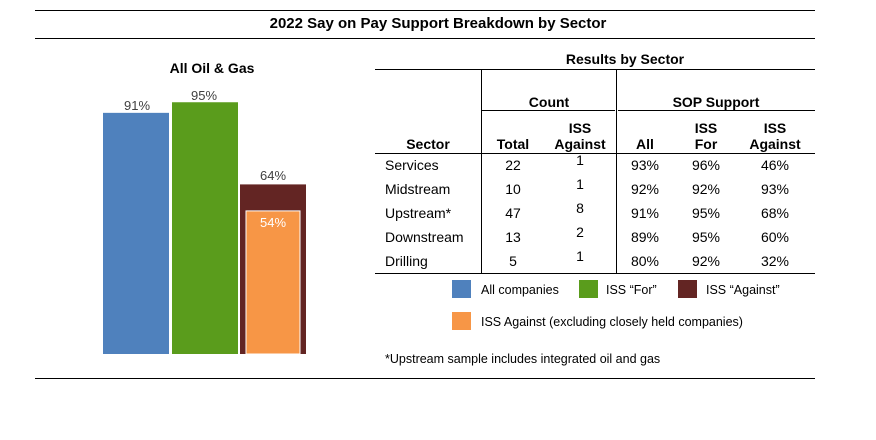  What do you see at coordinates (513, 189) in the screenshot?
I see `table-cell-total: 10` at bounding box center [513, 189].